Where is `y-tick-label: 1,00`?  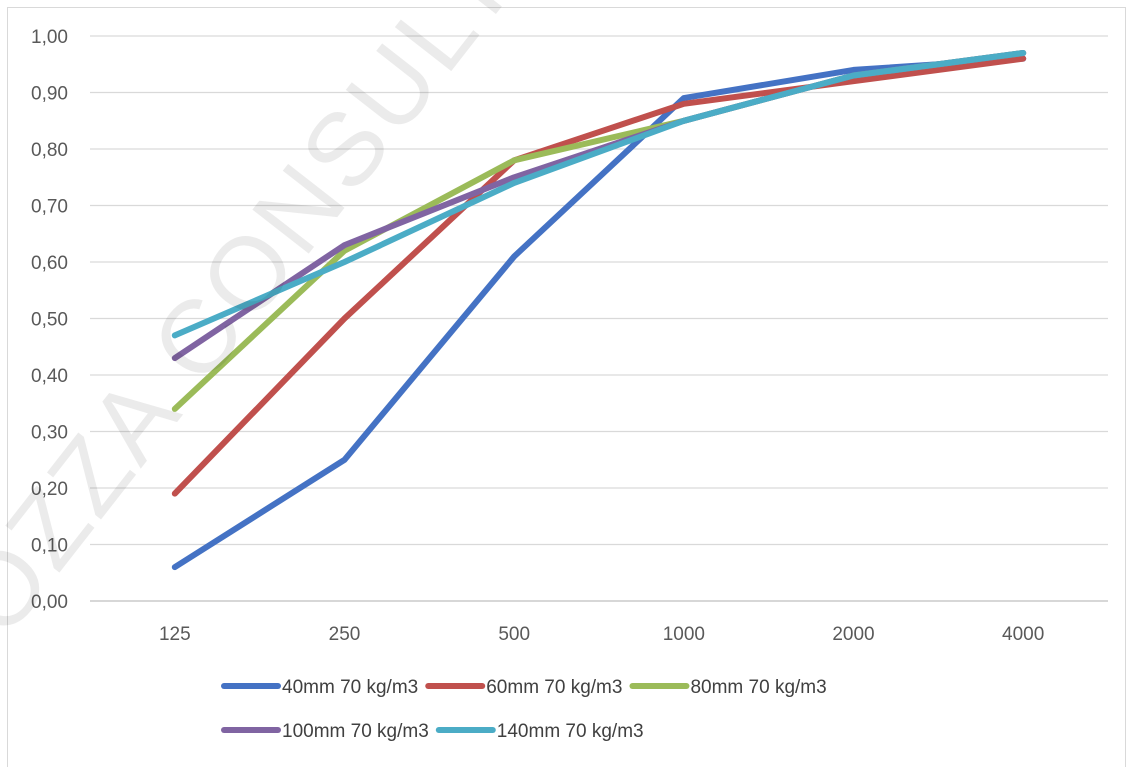
y-tick-label: 1,00 is located at coordinates (49, 37).